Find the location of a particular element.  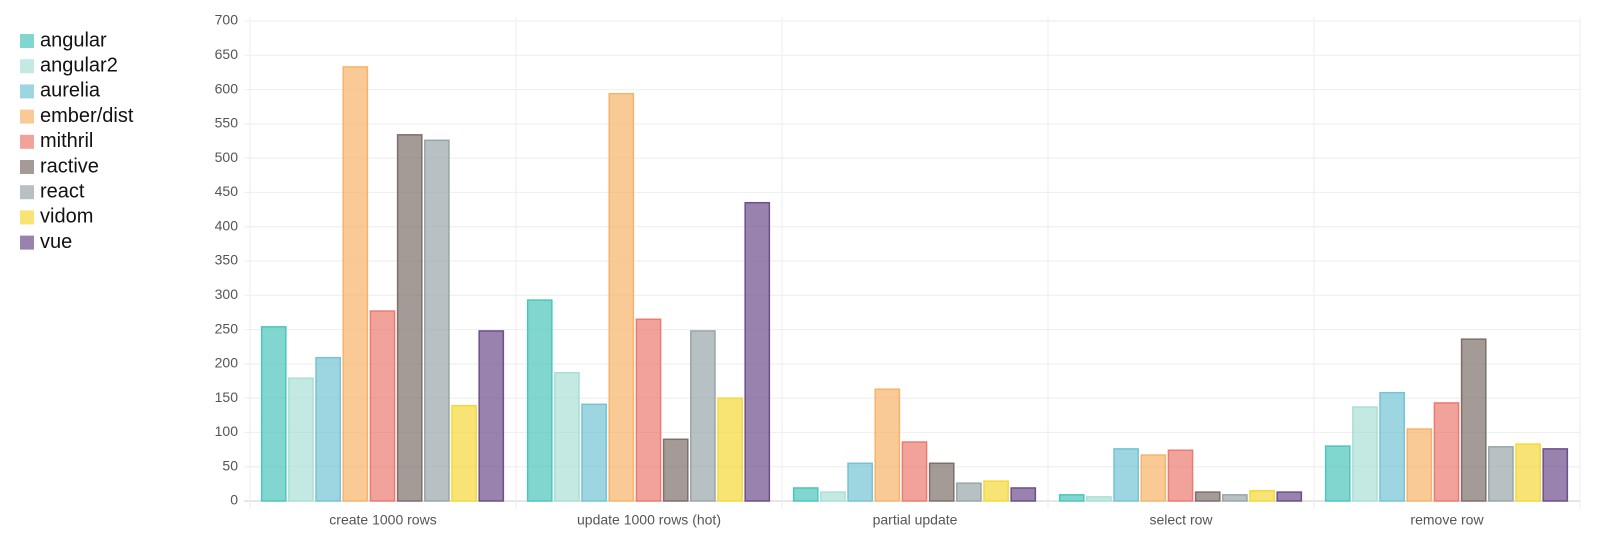

legend-label: mithril is located at coordinates (66, 141).